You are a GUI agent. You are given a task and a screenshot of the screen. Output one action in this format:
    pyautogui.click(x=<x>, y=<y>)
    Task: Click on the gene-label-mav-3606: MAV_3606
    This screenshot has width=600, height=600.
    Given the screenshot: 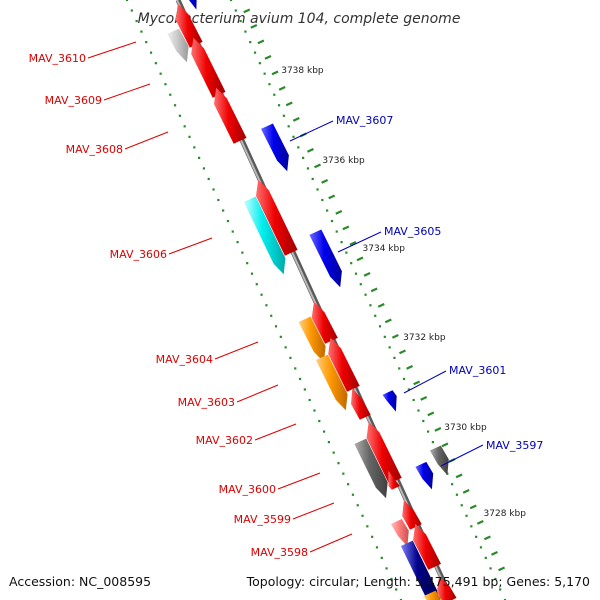 What is the action you would take?
    pyautogui.click(x=138, y=254)
    